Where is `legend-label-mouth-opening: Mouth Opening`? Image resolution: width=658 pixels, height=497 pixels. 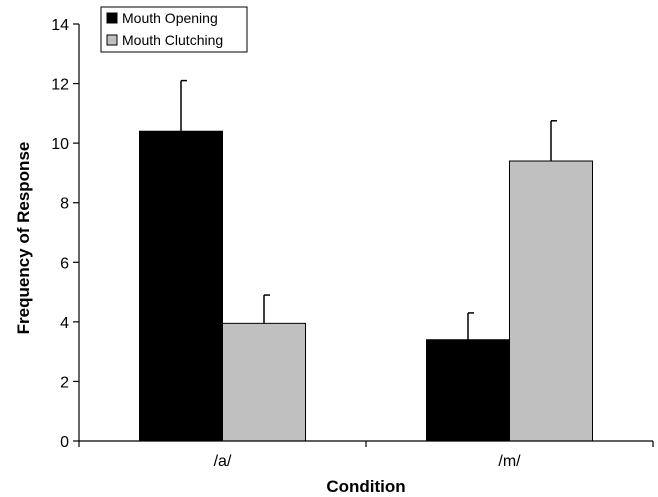
legend-label-mouth-opening: Mouth Opening is located at coordinates (170, 18).